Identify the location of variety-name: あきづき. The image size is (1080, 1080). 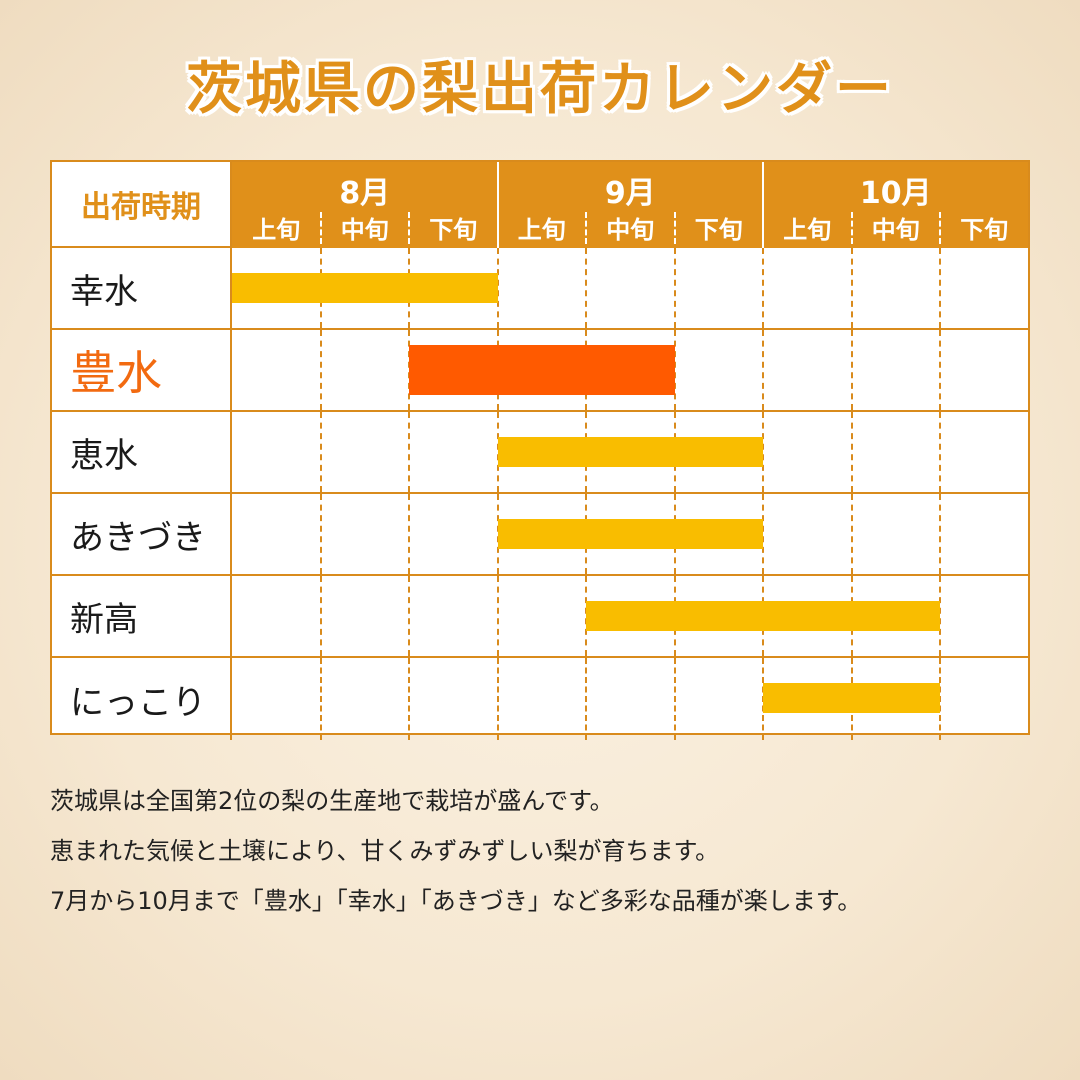
(142, 534).